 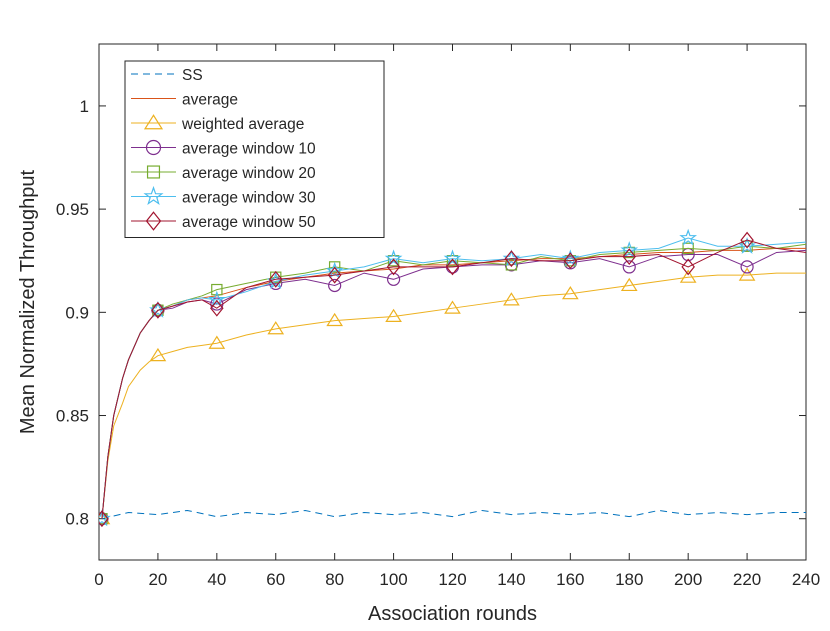 I want to click on legend-item: weighted average, so click(x=217, y=123).